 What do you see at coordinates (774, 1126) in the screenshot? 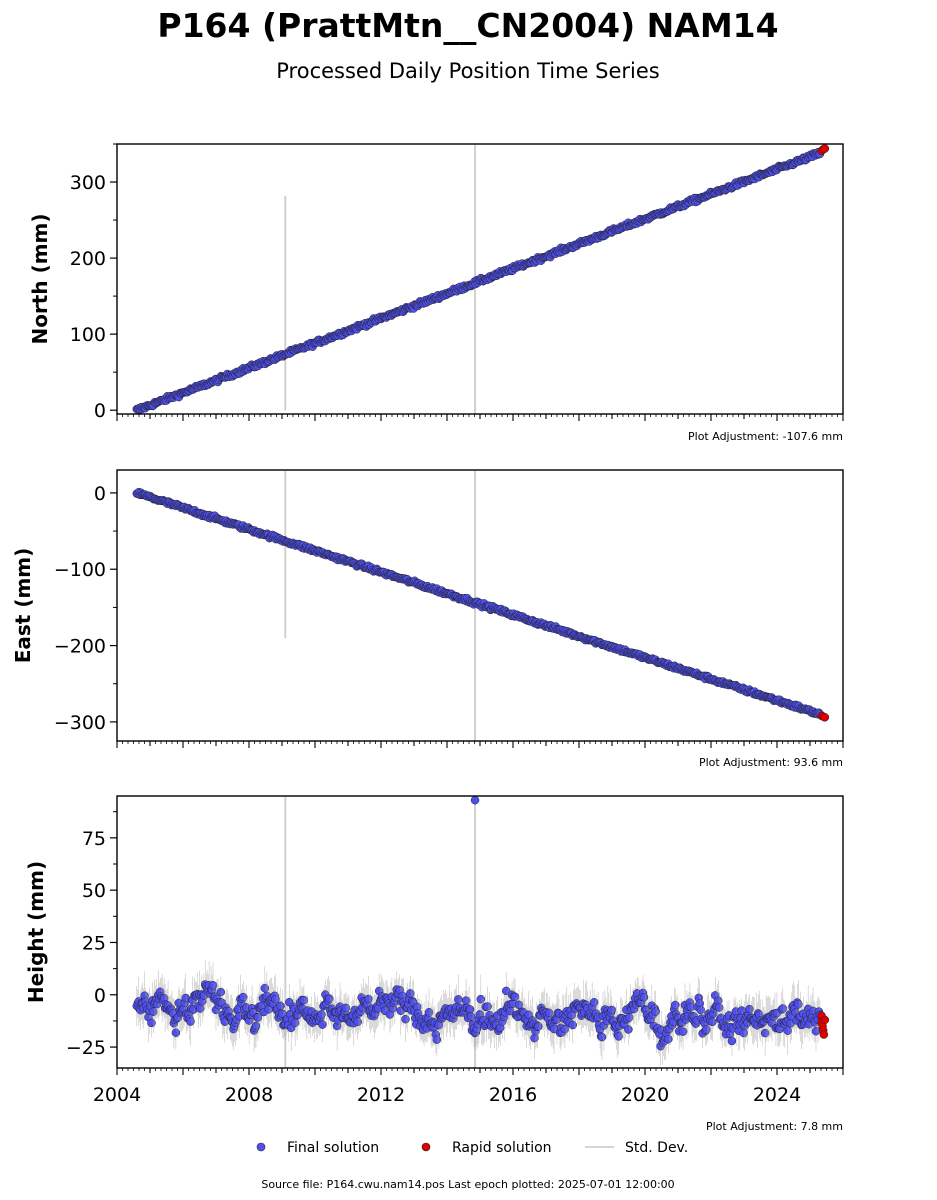
I see `plot-adjustment-label: Plot Adjustment: 7.8 mm` at bounding box center [774, 1126].